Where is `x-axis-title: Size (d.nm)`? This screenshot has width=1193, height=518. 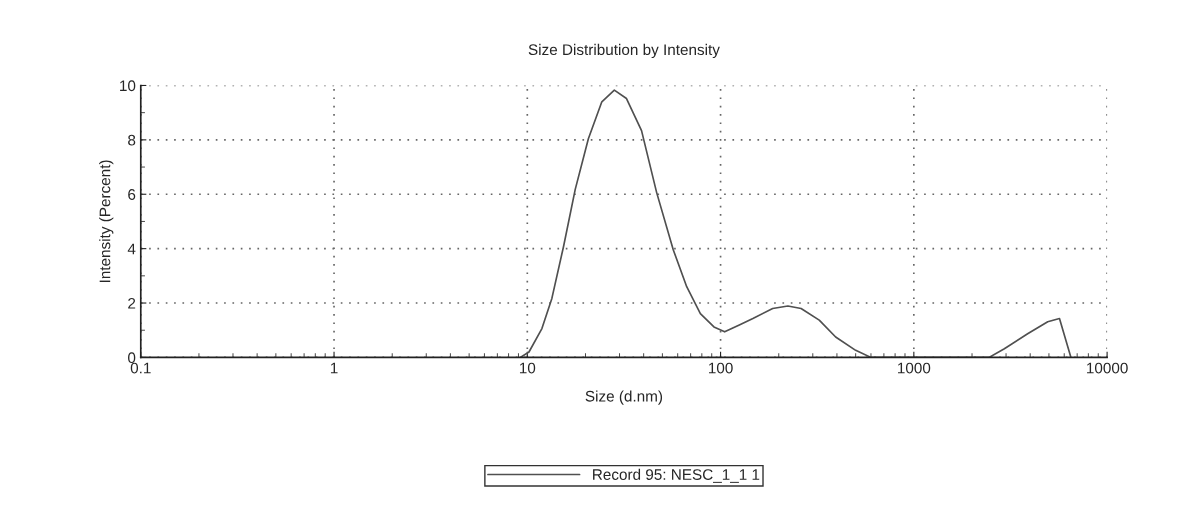
x-axis-title: Size (d.nm) is located at coordinates (624, 397).